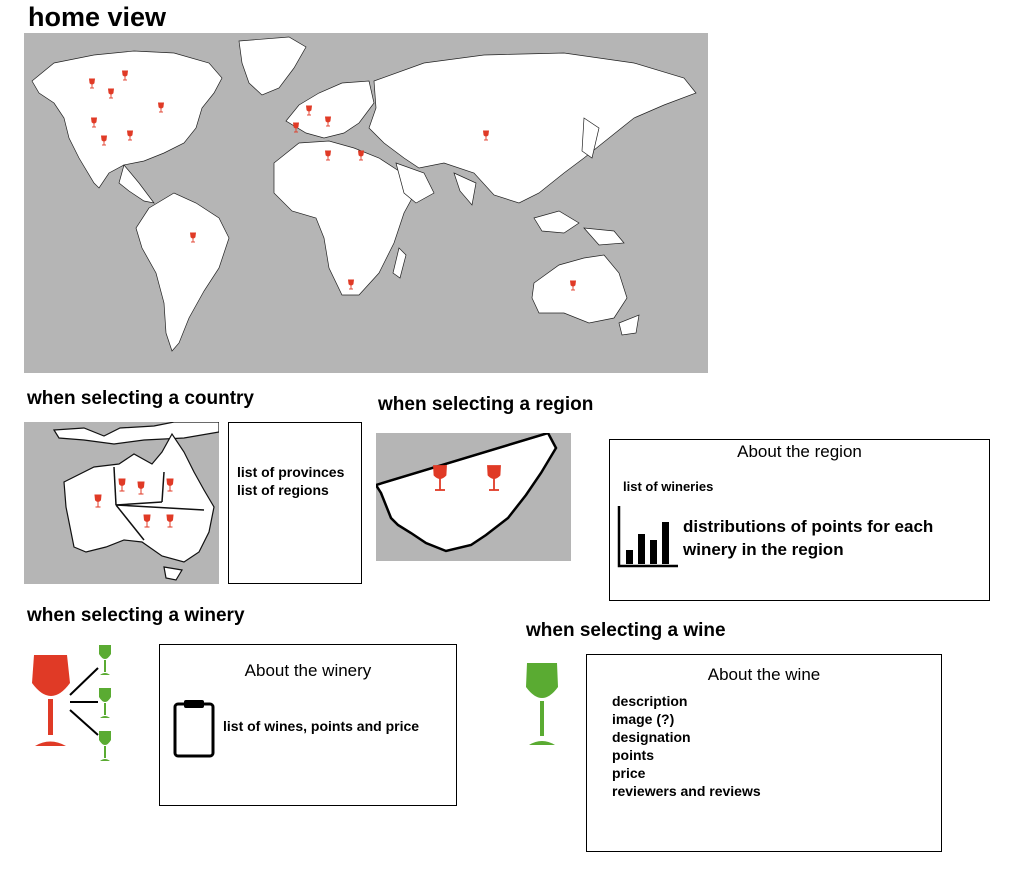 This screenshot has width=1024, height=888. Describe the element at coordinates (194, 729) in the screenshot. I see `clipboard-icon` at that location.